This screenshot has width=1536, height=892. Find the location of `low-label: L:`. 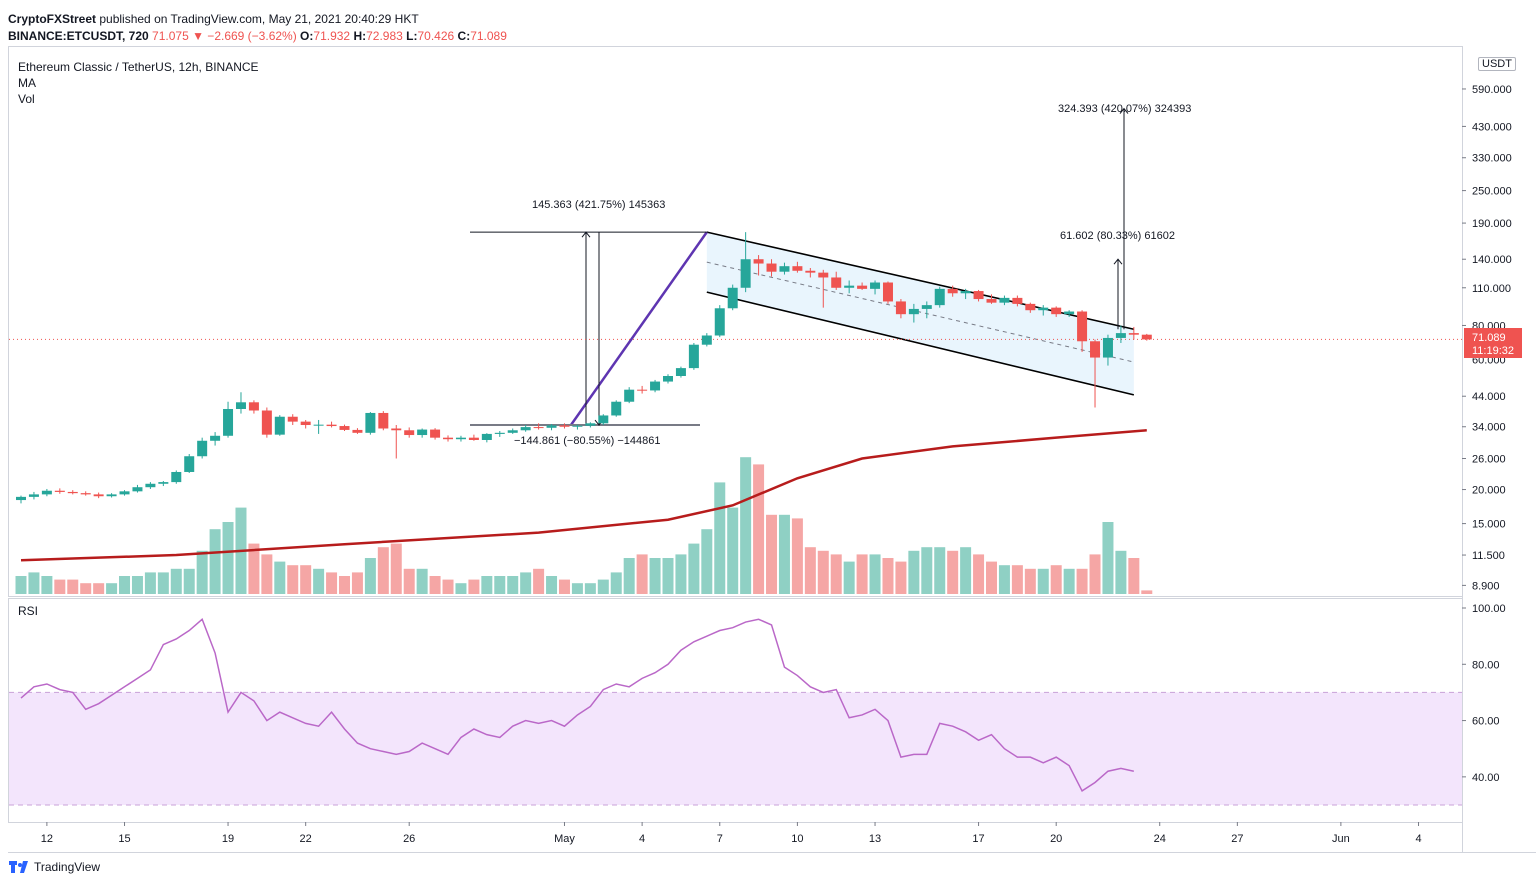

low-label: L: is located at coordinates (412, 36).